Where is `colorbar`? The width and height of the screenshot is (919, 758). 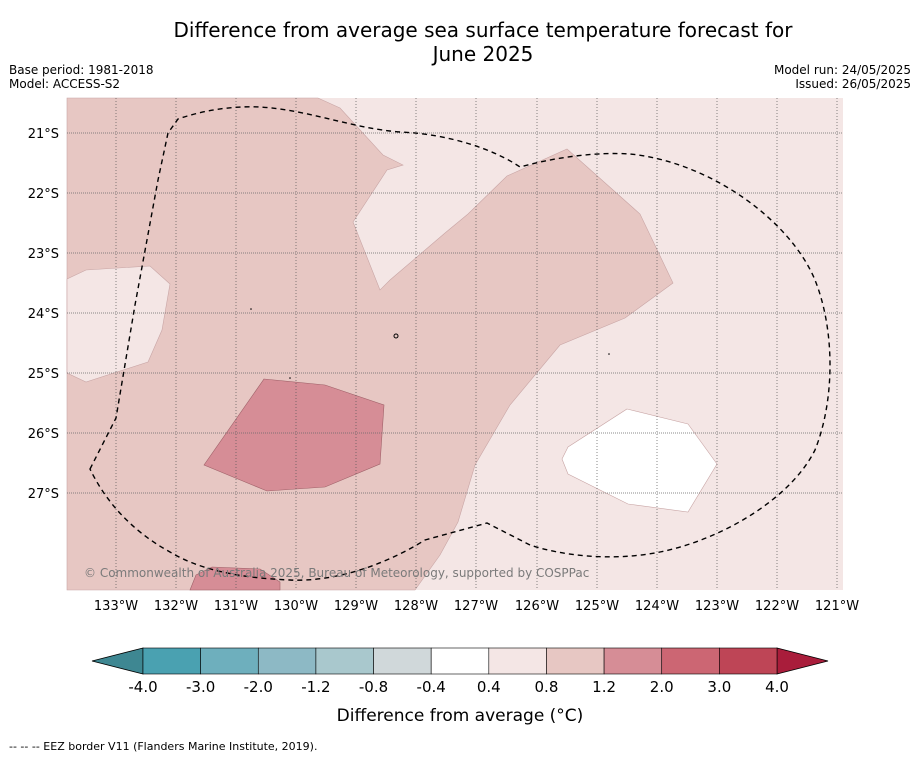 colorbar is located at coordinates (460, 661).